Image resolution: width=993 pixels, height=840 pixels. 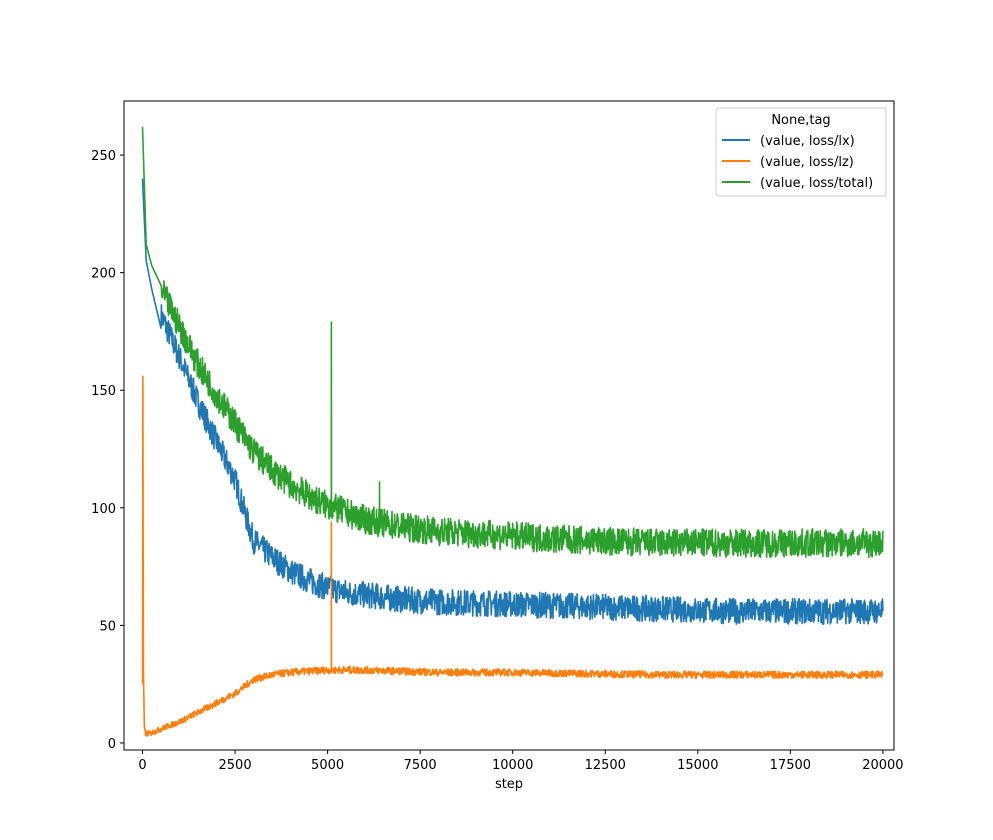 What do you see at coordinates (142, 765) in the screenshot?
I see `x-tick-label: 0` at bounding box center [142, 765].